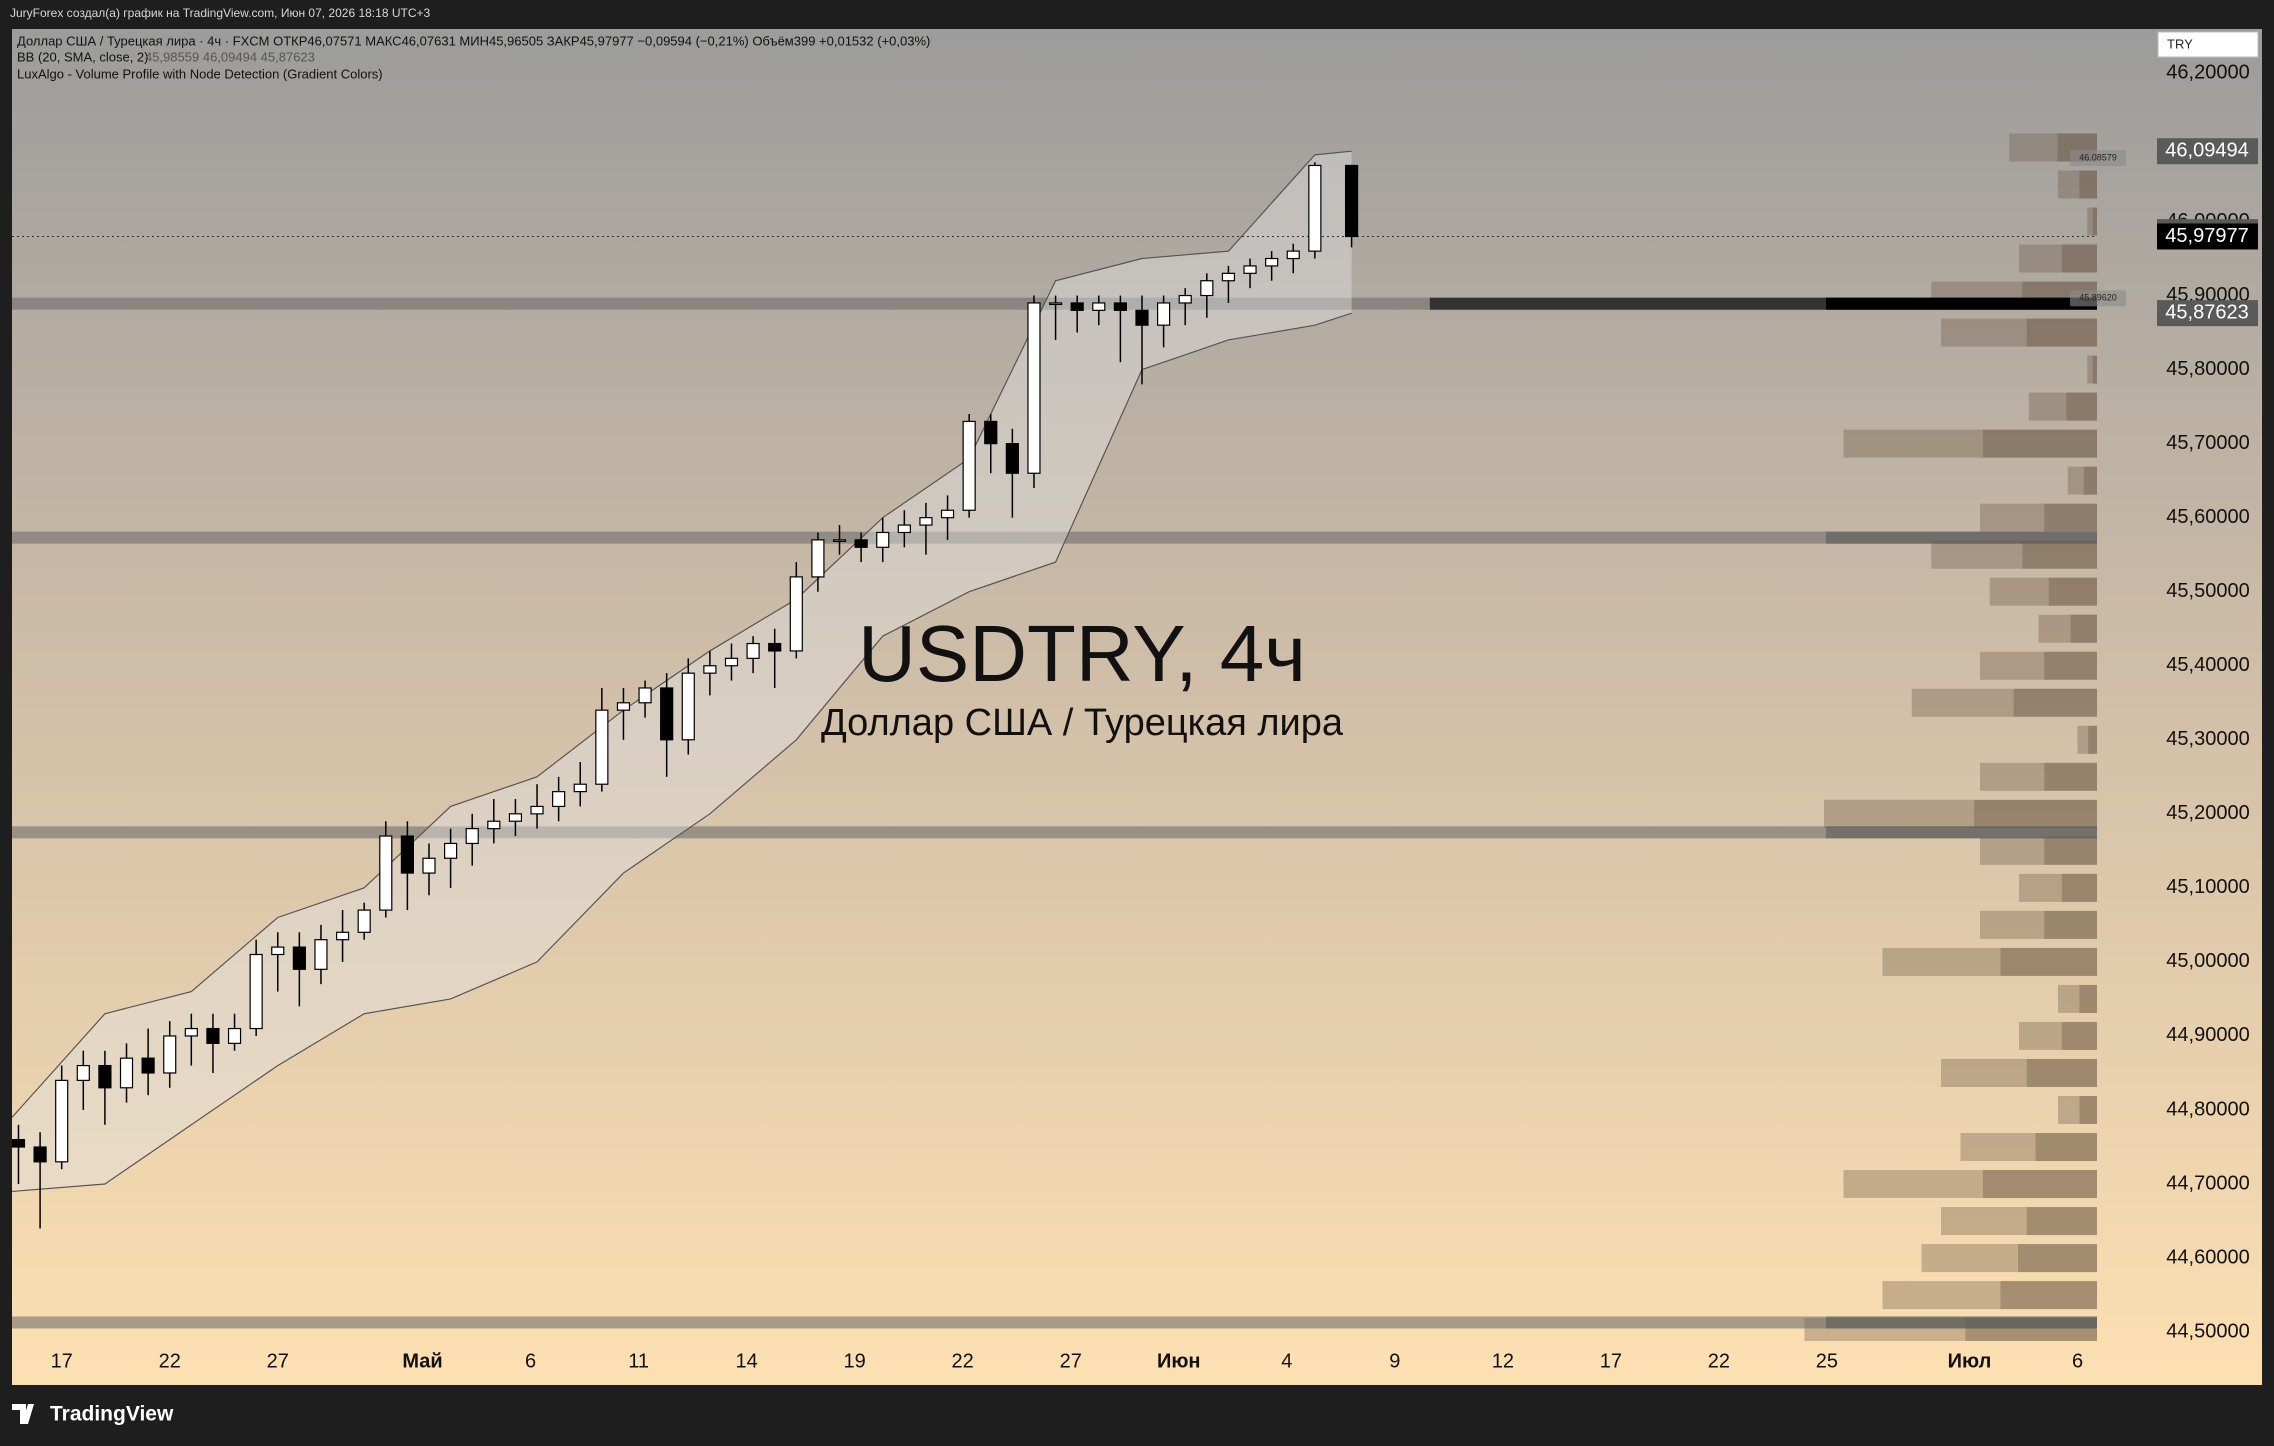  I want to click on small-price-label: 45.89620, so click(2098, 298).